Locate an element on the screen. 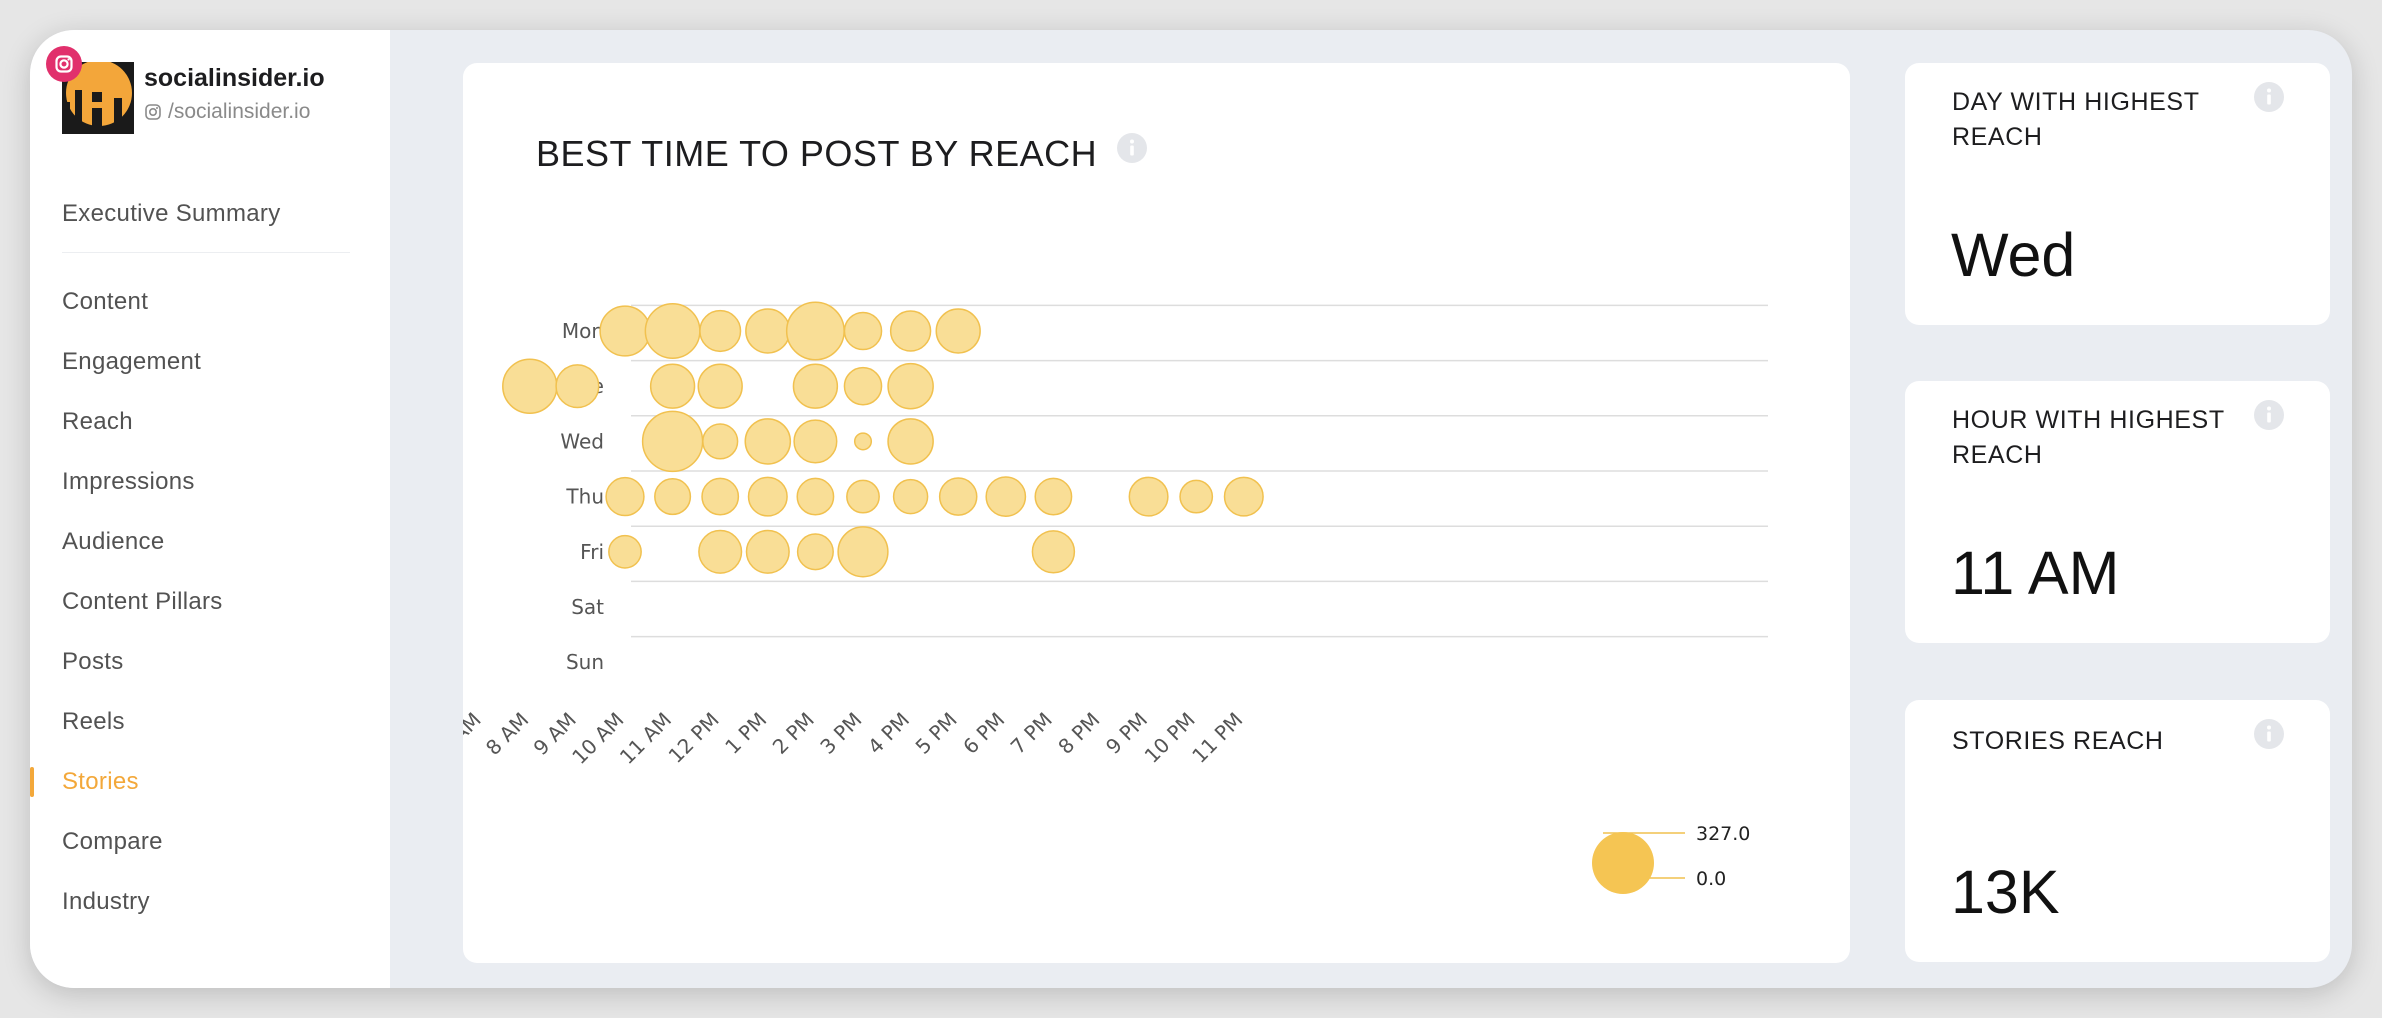 The height and width of the screenshot is (1018, 2382). sidebar-item-compare: Compare is located at coordinates (112, 841).